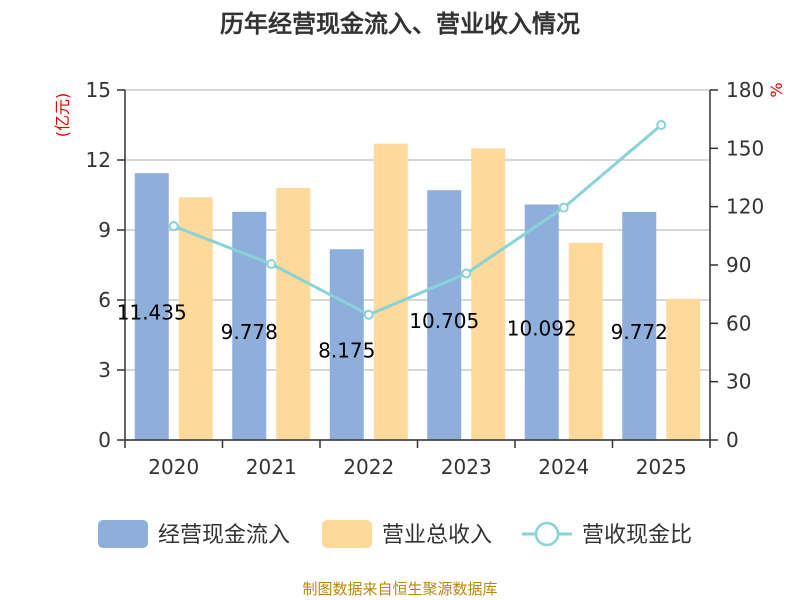 Image resolution: width=800 pixels, height=600 pixels. Describe the element at coordinates (732, 440) in the screenshot. I see `right-tick-label: 0` at that location.